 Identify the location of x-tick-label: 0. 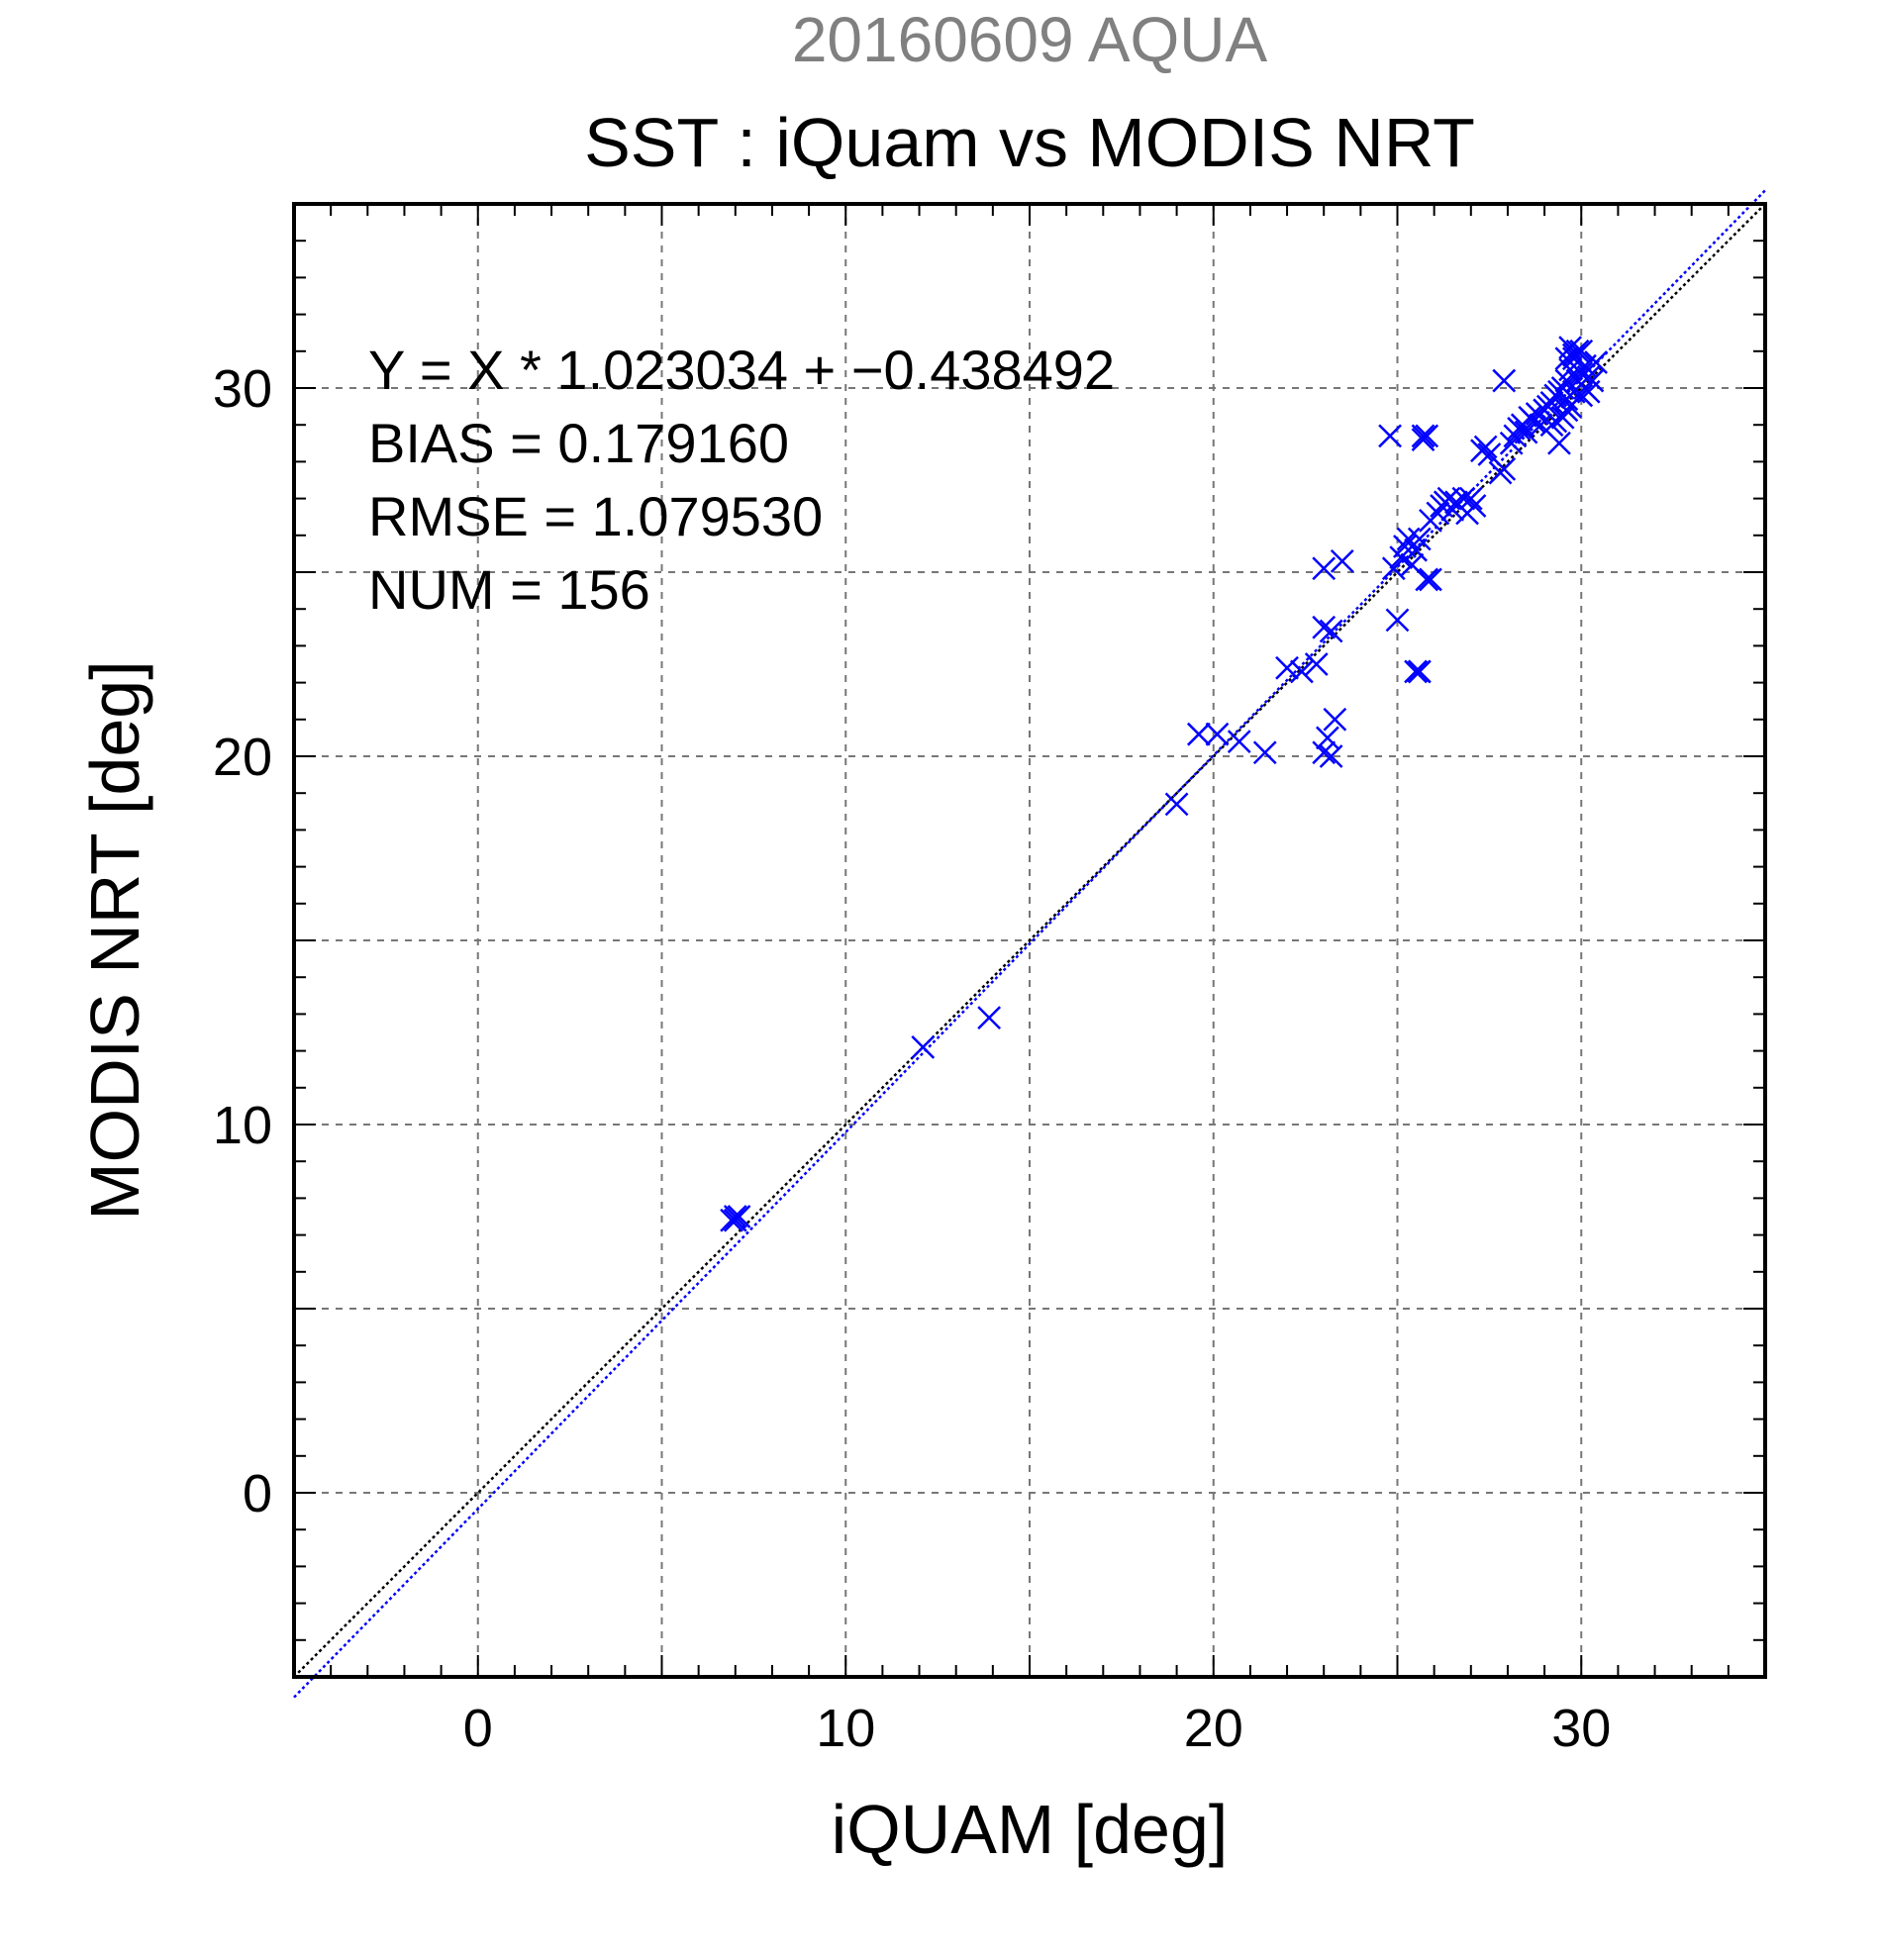
(478, 1728).